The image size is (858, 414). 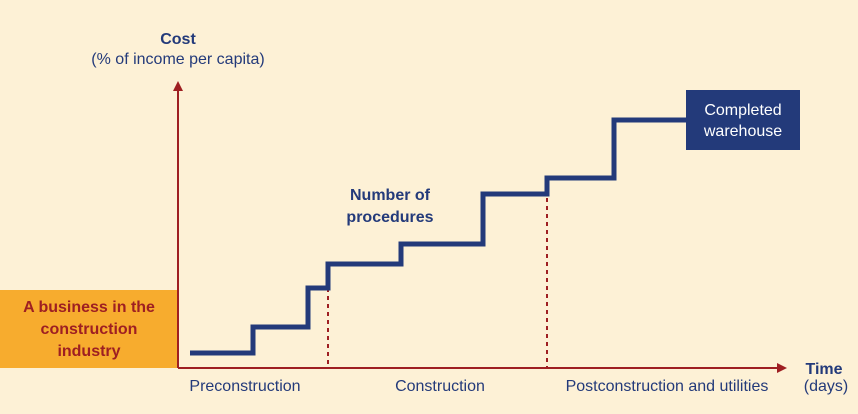 I want to click on end-box-text: warehouse, so click(x=742, y=131).